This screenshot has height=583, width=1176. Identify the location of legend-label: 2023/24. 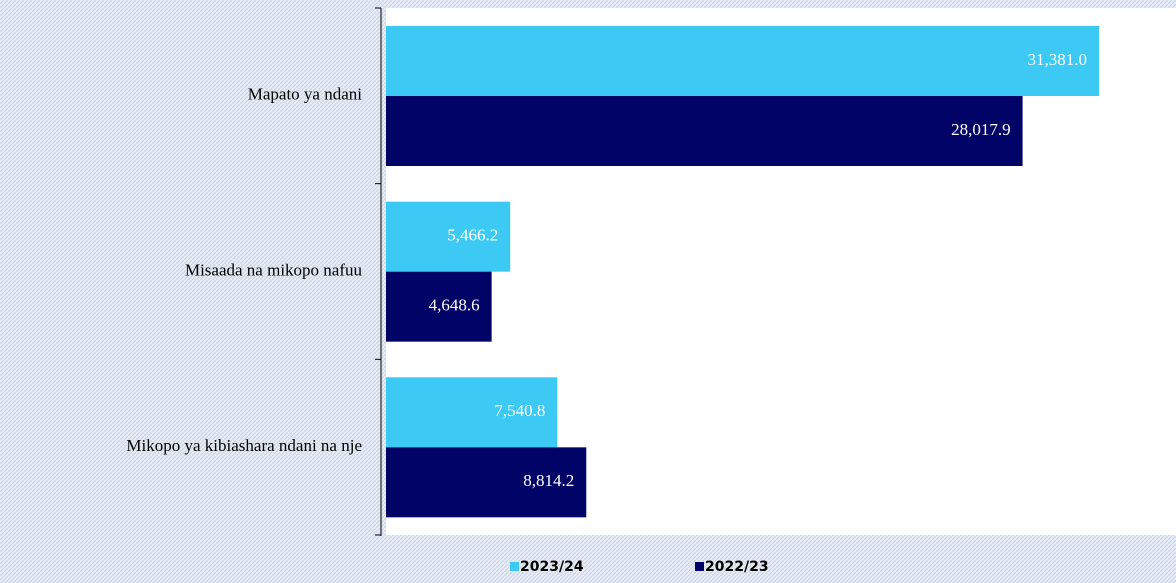
(552, 567).